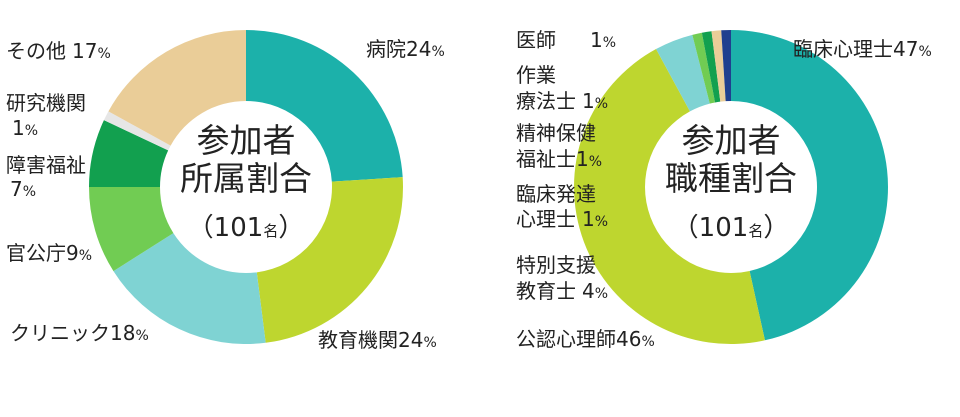 The height and width of the screenshot is (417, 960). I want to click on label-clinical-psychologist: 臨床心理士47%, so click(862, 49).